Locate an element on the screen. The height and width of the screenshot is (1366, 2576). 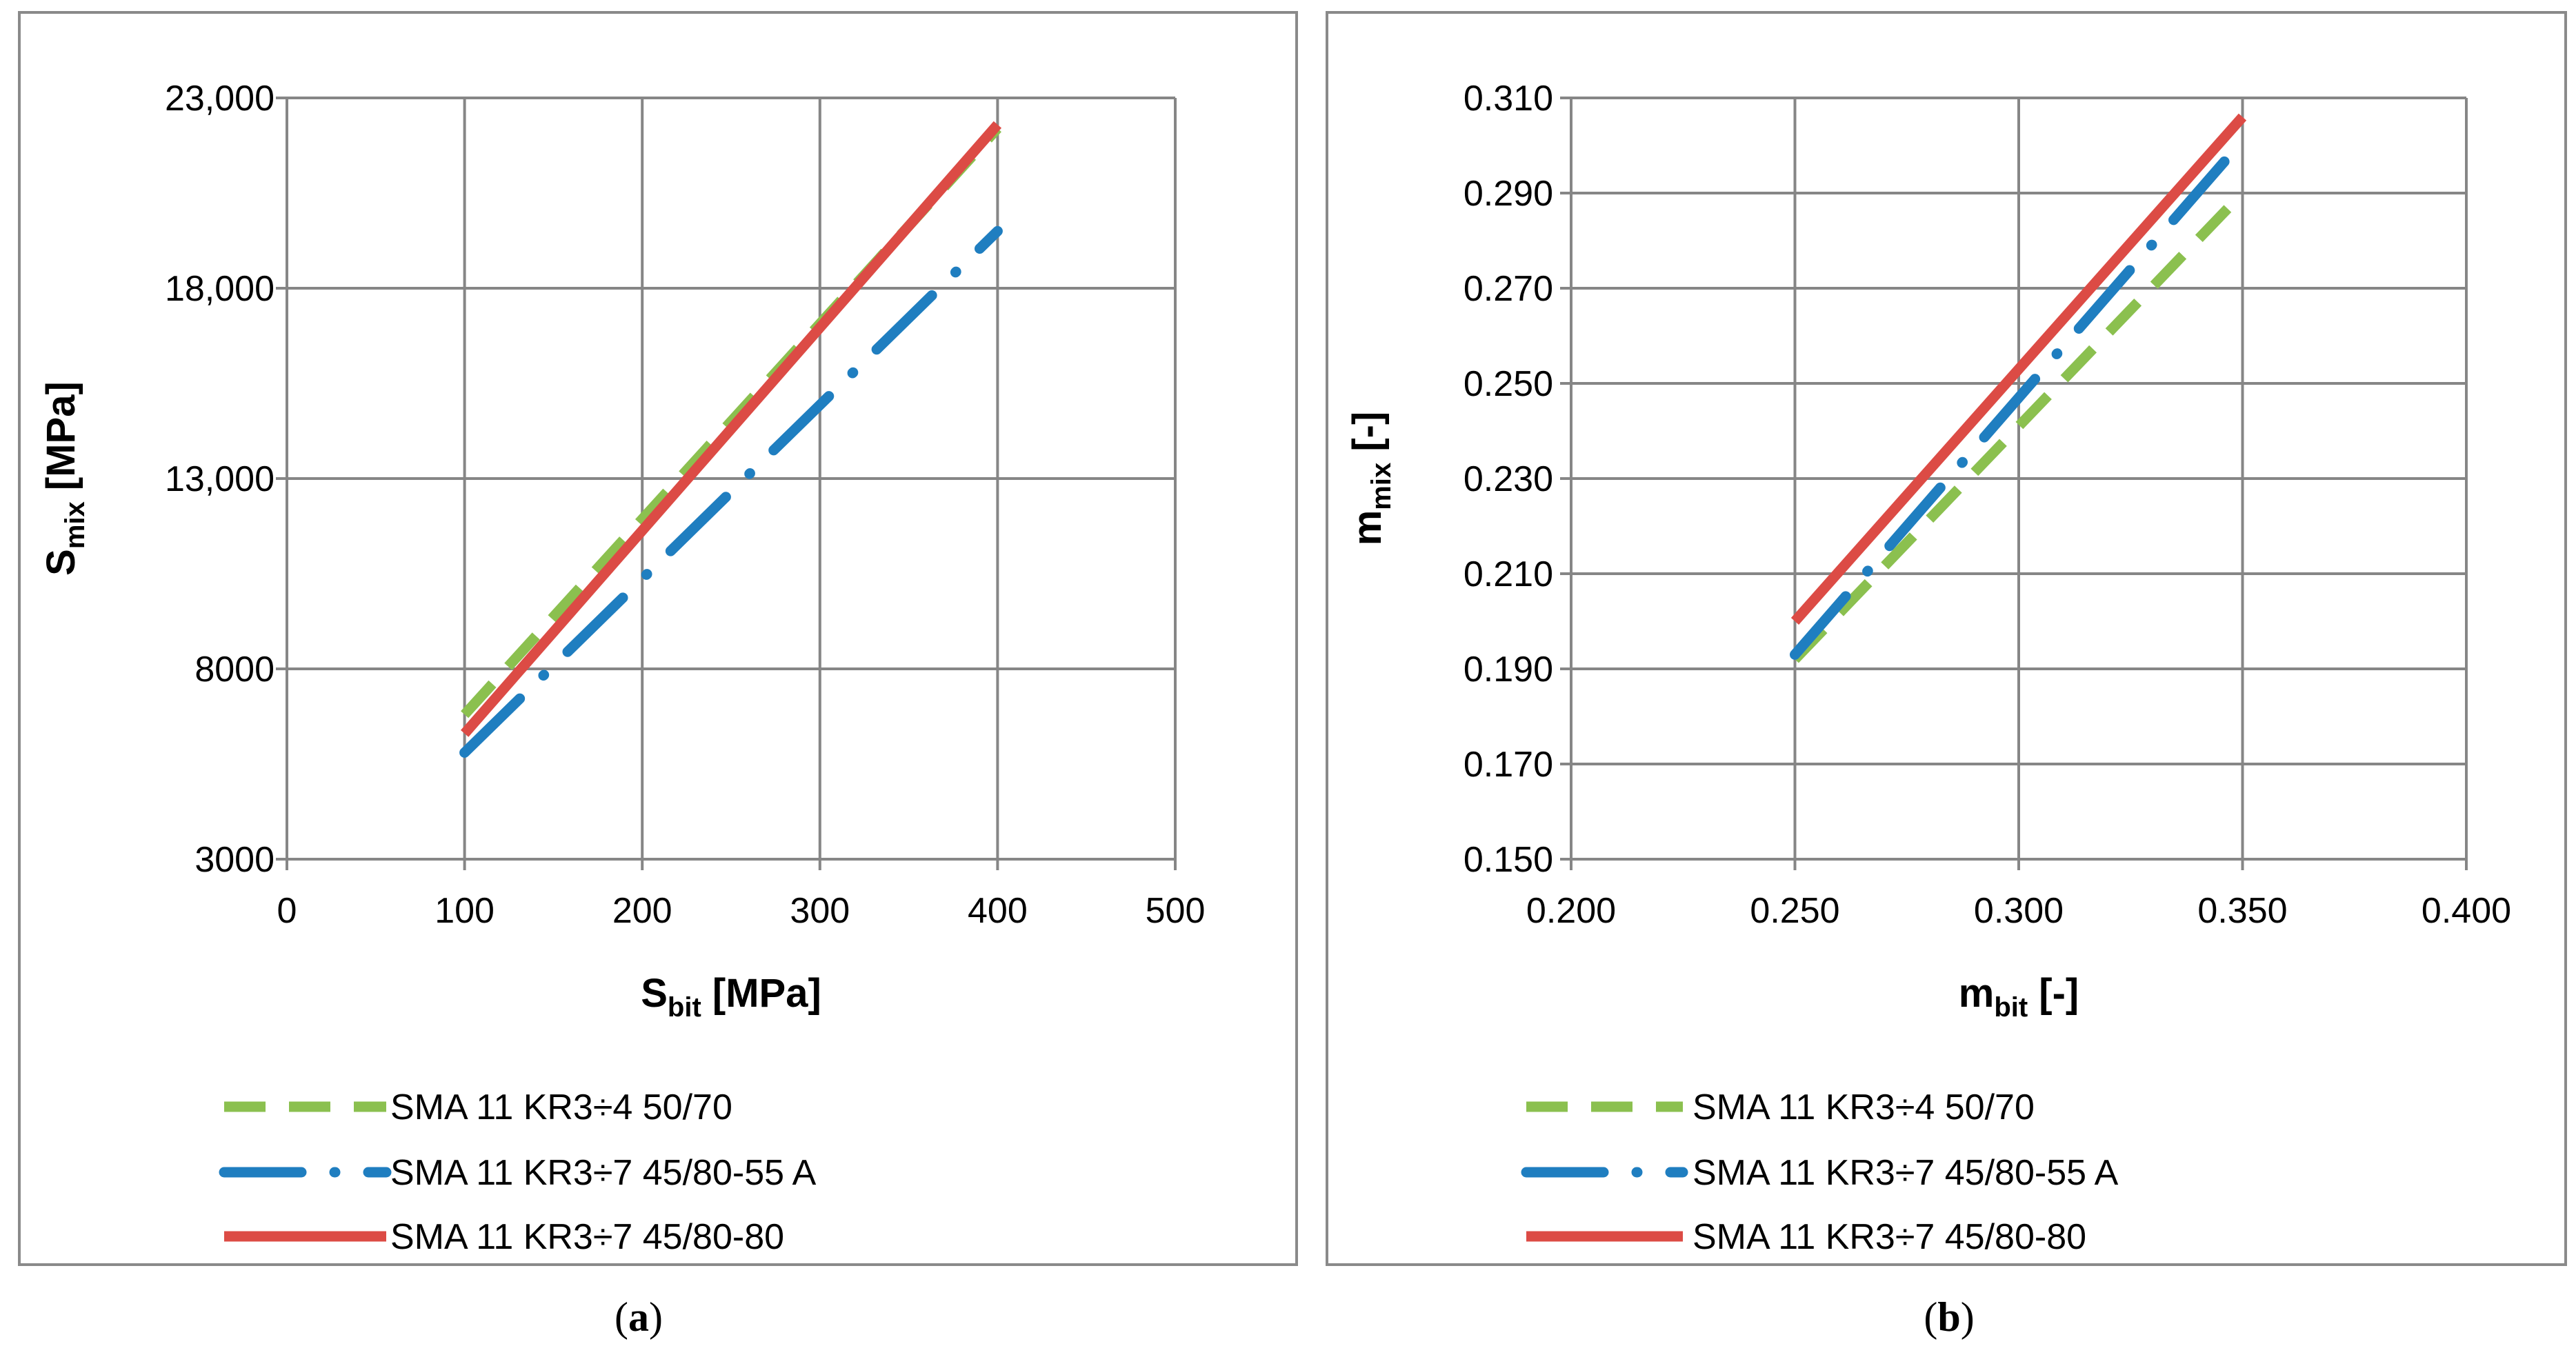
x-tick-label: 0.350 is located at coordinates (2242, 911).